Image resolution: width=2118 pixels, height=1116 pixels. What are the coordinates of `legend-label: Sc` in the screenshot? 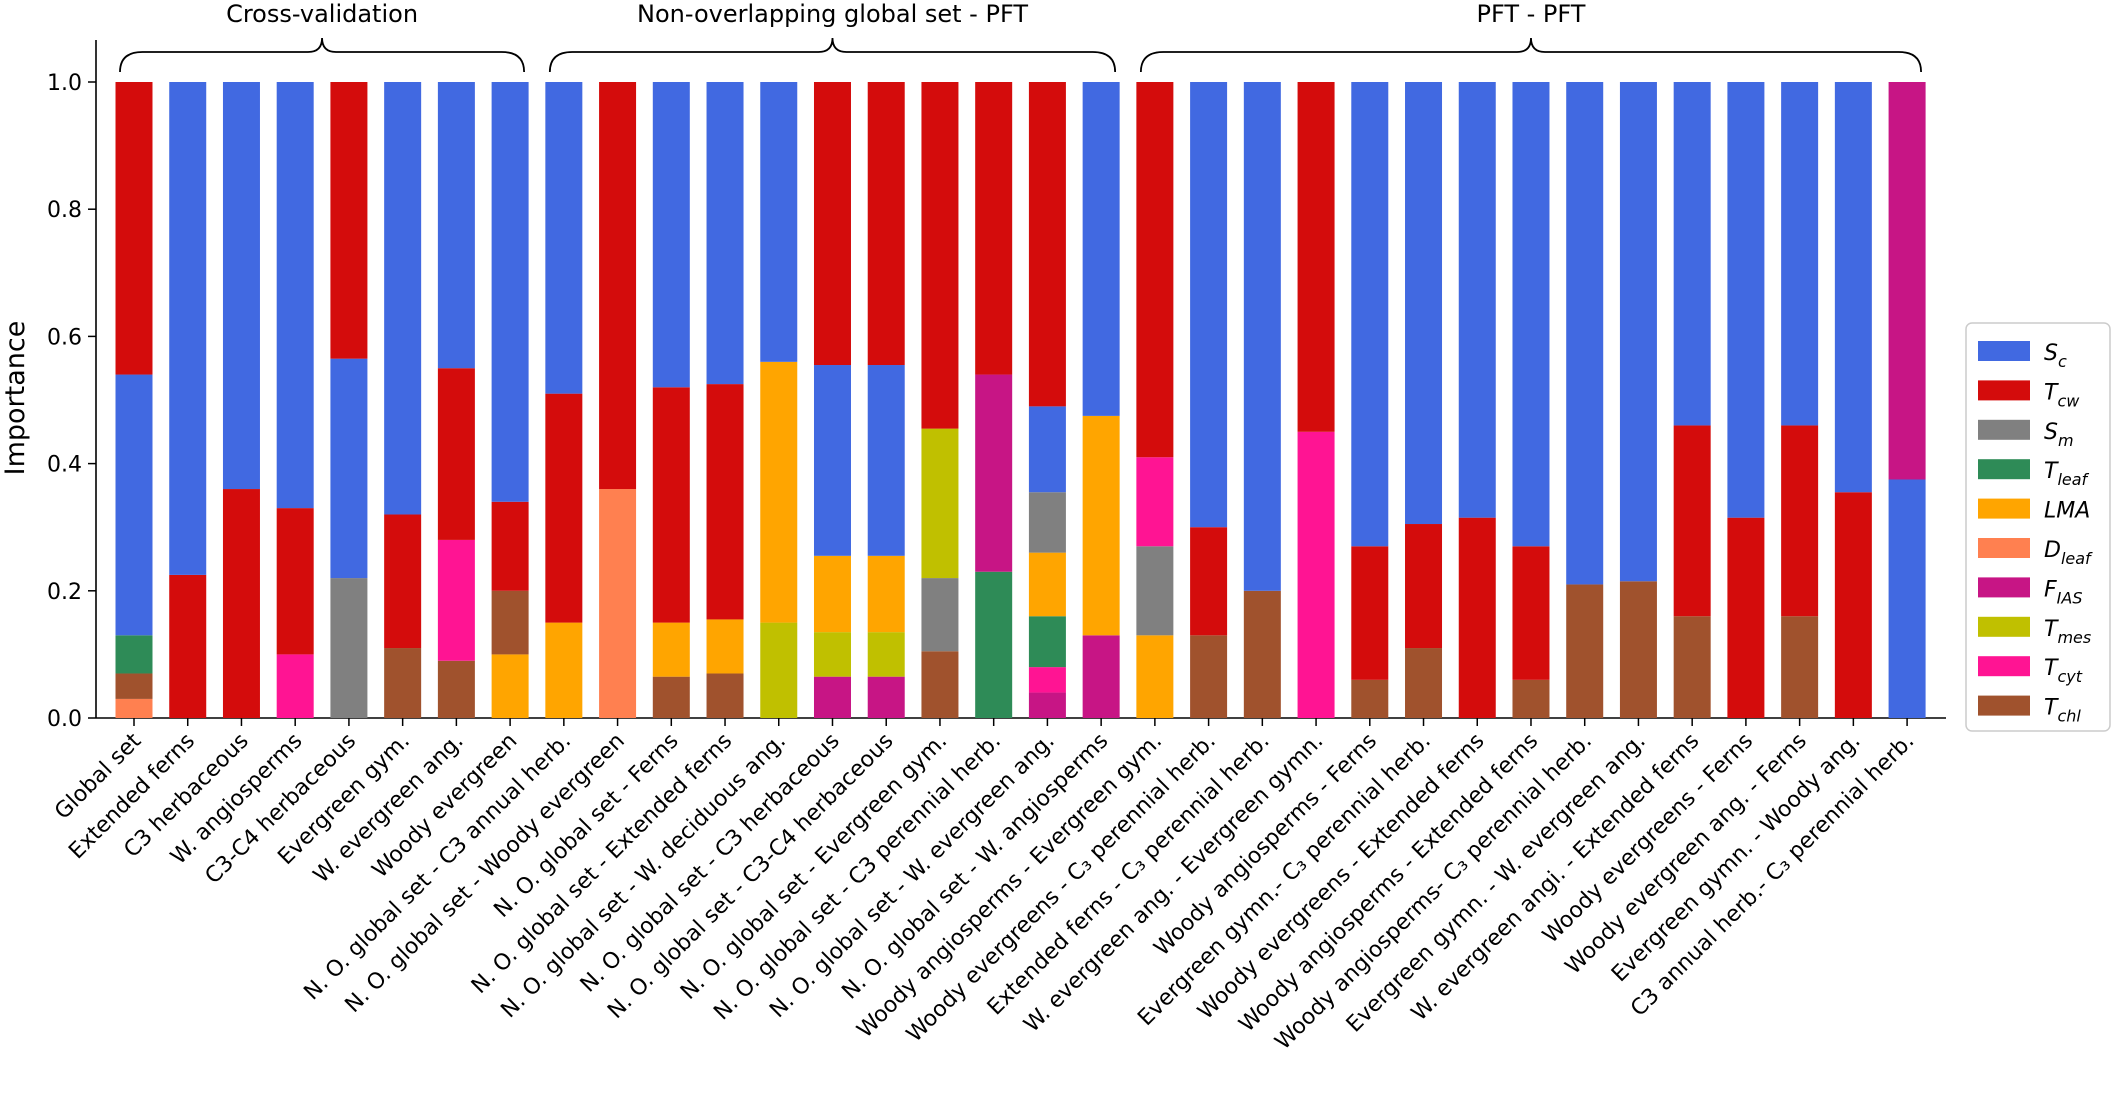 It's located at (2055, 356).